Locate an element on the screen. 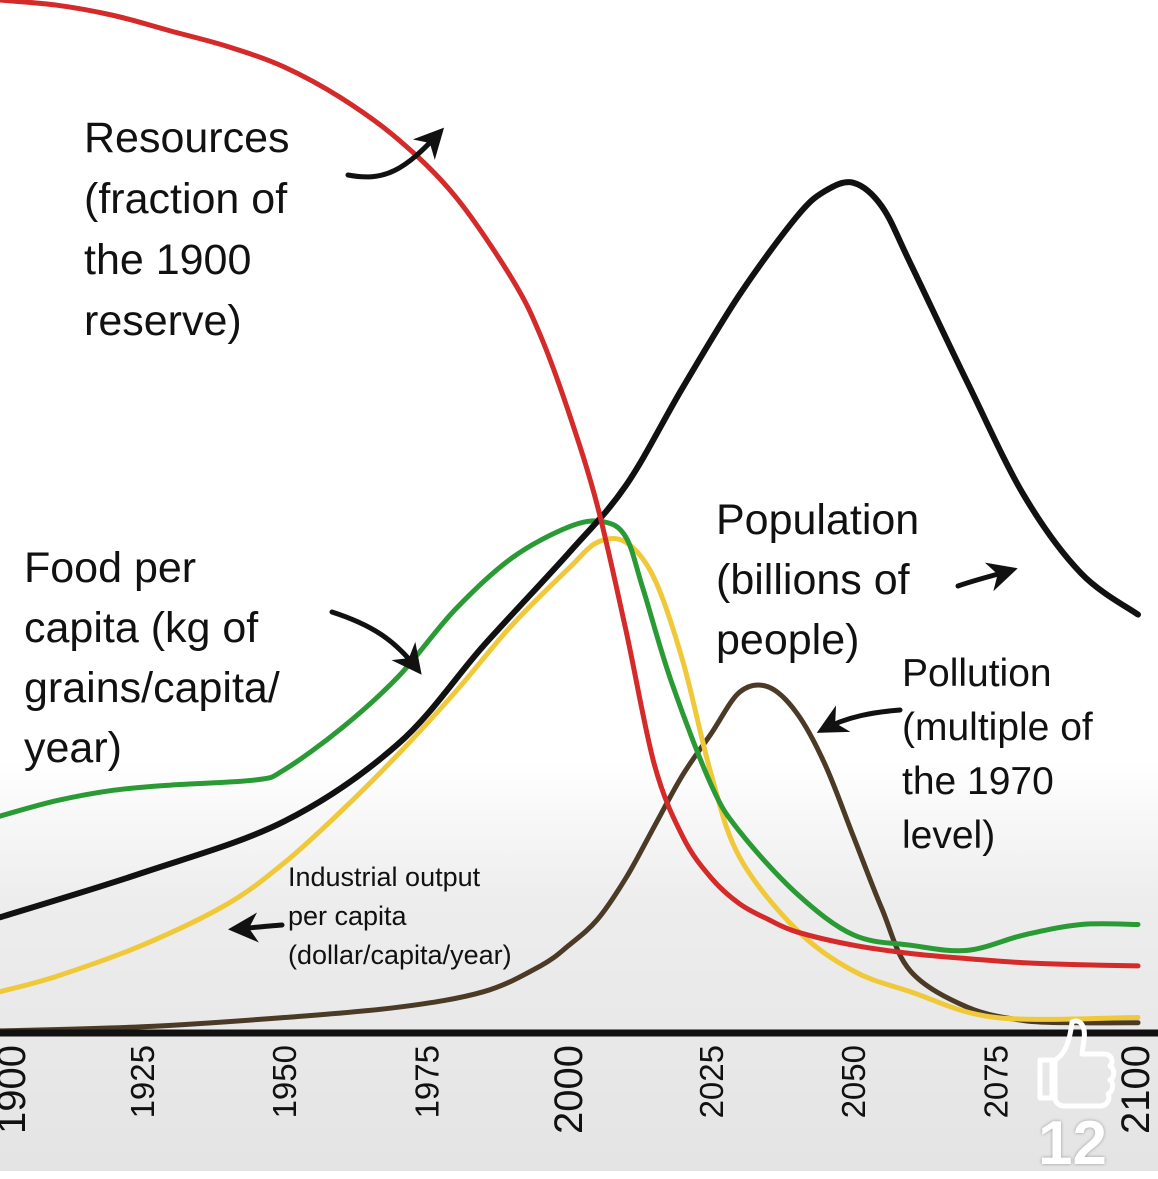 The height and width of the screenshot is (1179, 1158). like-count: 12 is located at coordinates (1072, 1143).